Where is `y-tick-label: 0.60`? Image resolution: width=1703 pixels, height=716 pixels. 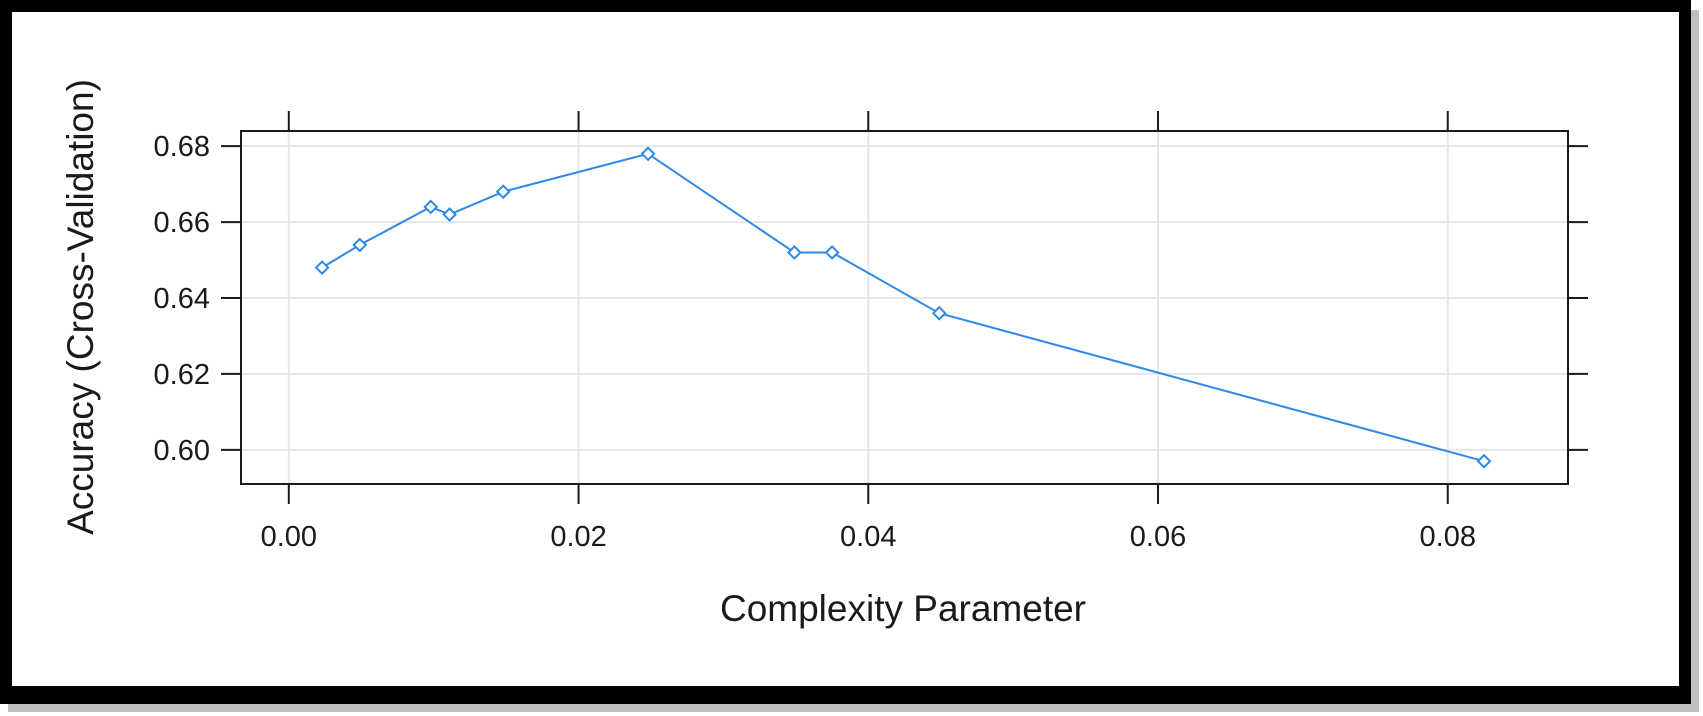 y-tick-label: 0.60 is located at coordinates (182, 451).